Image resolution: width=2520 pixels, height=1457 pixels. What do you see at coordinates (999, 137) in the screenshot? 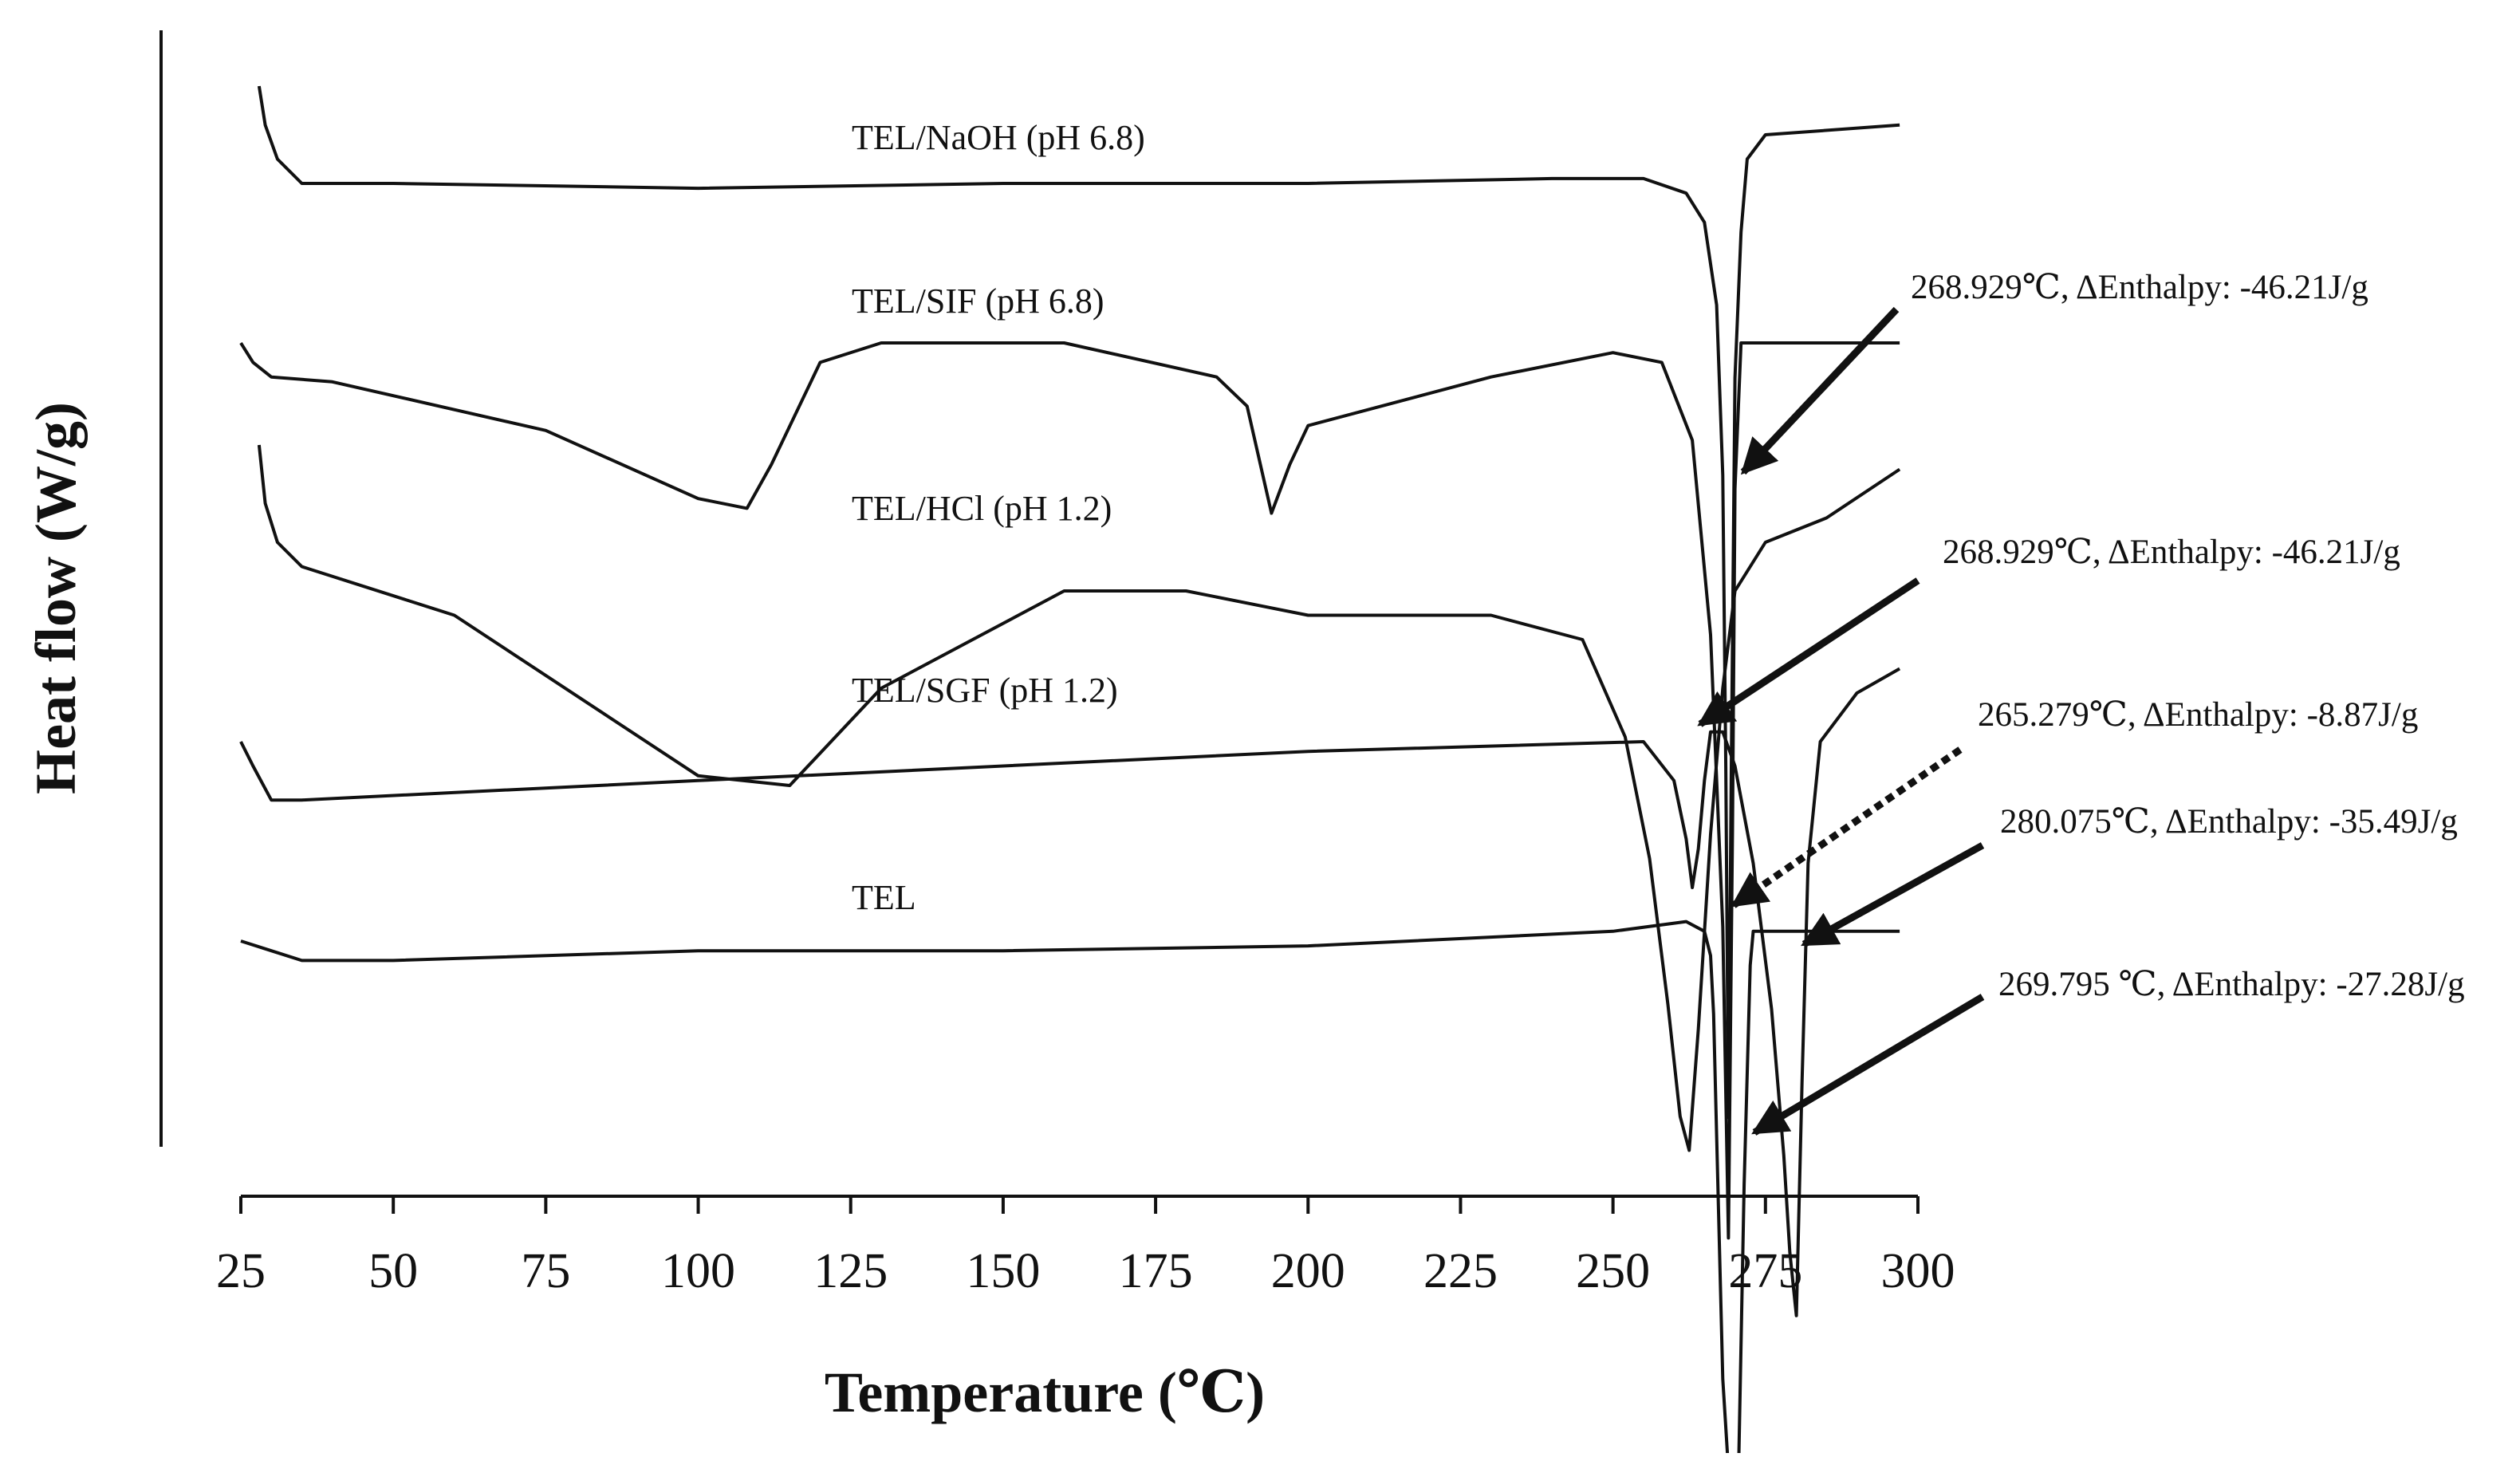
I see `series-label-tel-naoh: TEL/NaOH (pH 6.8)` at bounding box center [999, 137].